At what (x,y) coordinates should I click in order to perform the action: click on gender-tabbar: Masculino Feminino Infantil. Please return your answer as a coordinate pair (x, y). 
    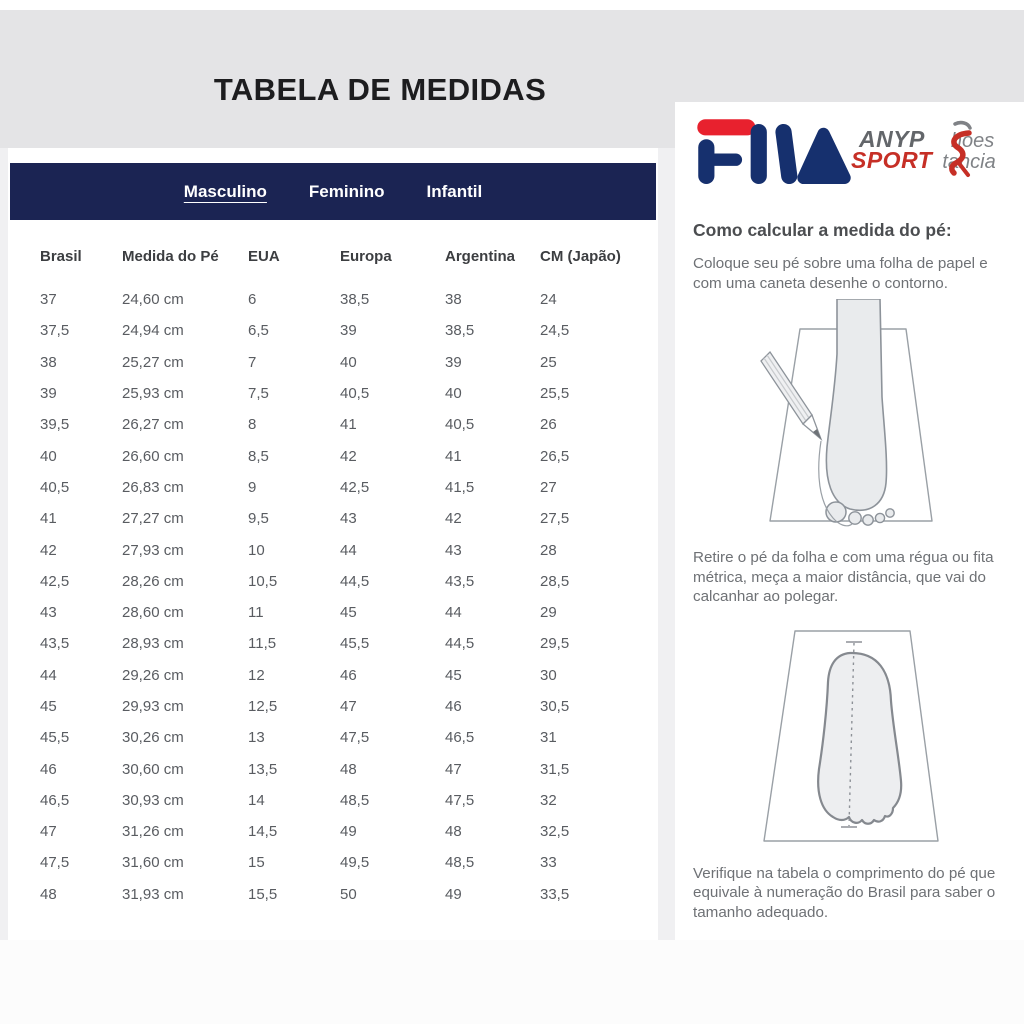
    Looking at the image, I should click on (333, 191).